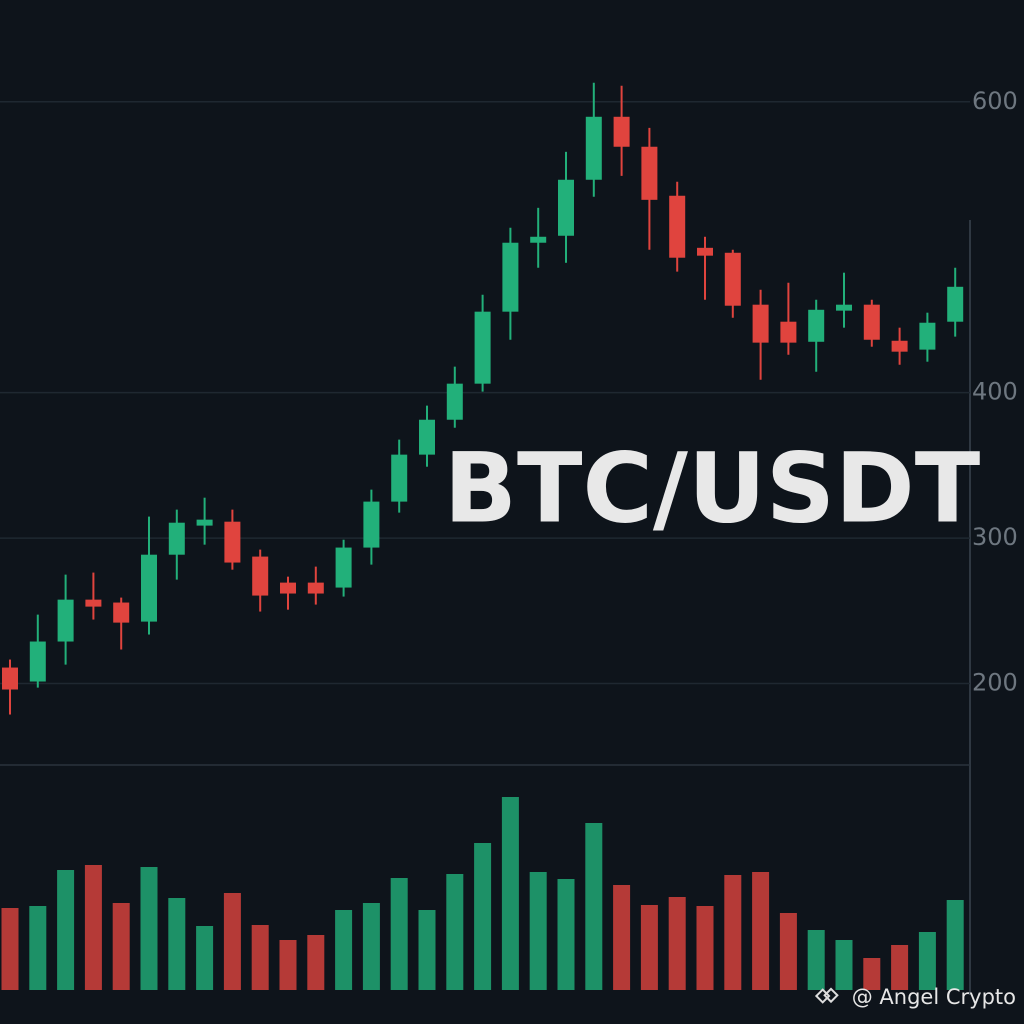 This screenshot has height=1024, width=1024. Describe the element at coordinates (995, 101) in the screenshot. I see `y-tick-label: 600` at that location.